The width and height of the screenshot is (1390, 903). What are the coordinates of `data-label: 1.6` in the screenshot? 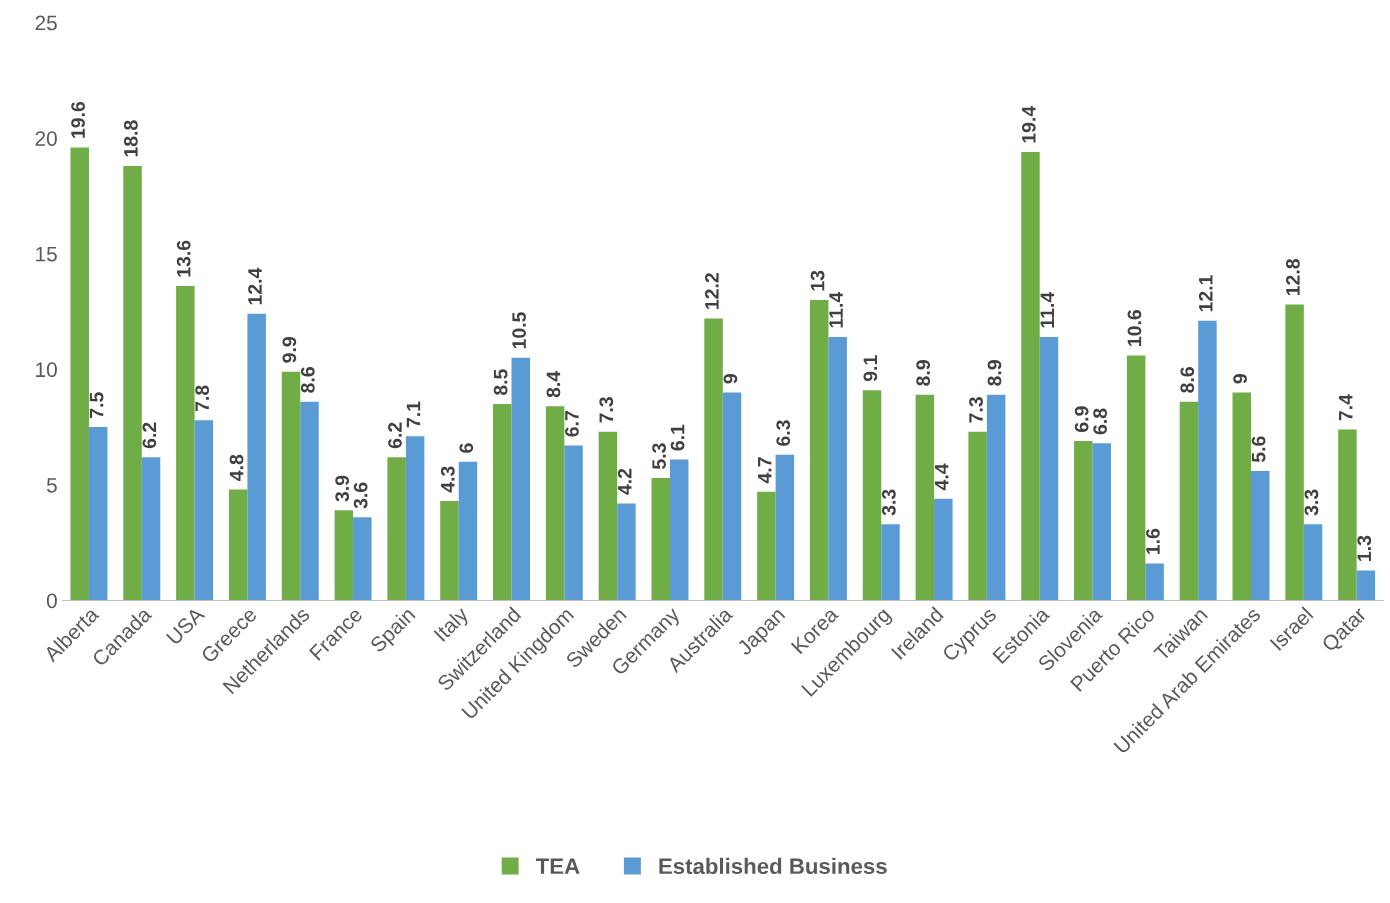 It's located at (1153, 541).